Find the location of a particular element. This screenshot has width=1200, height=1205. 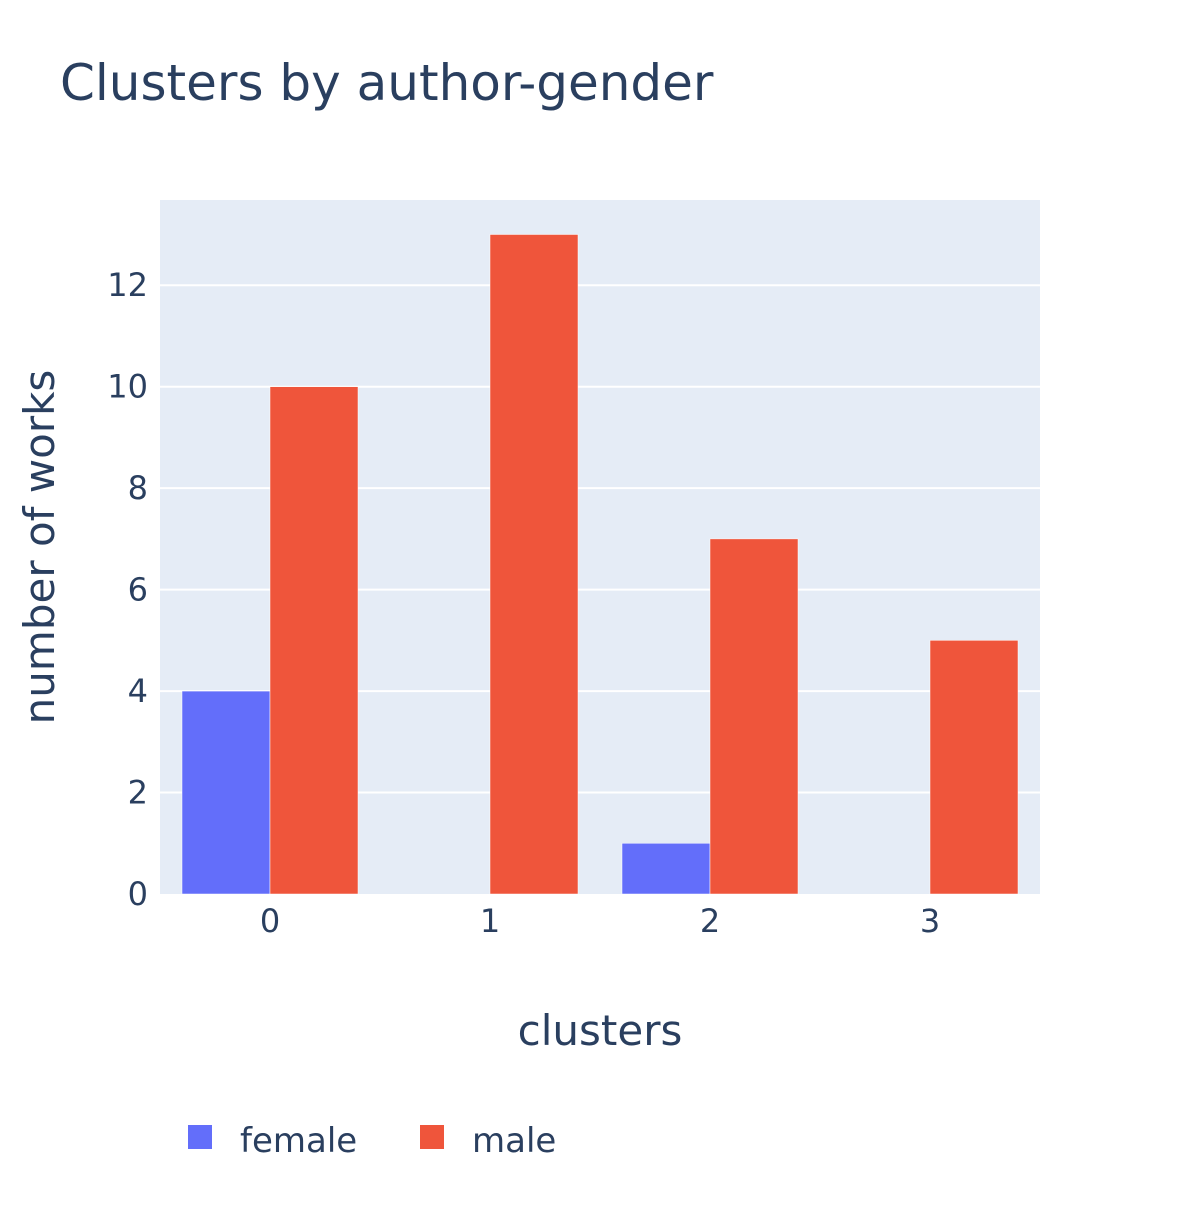

x-tick-label: 1 is located at coordinates (490, 921).